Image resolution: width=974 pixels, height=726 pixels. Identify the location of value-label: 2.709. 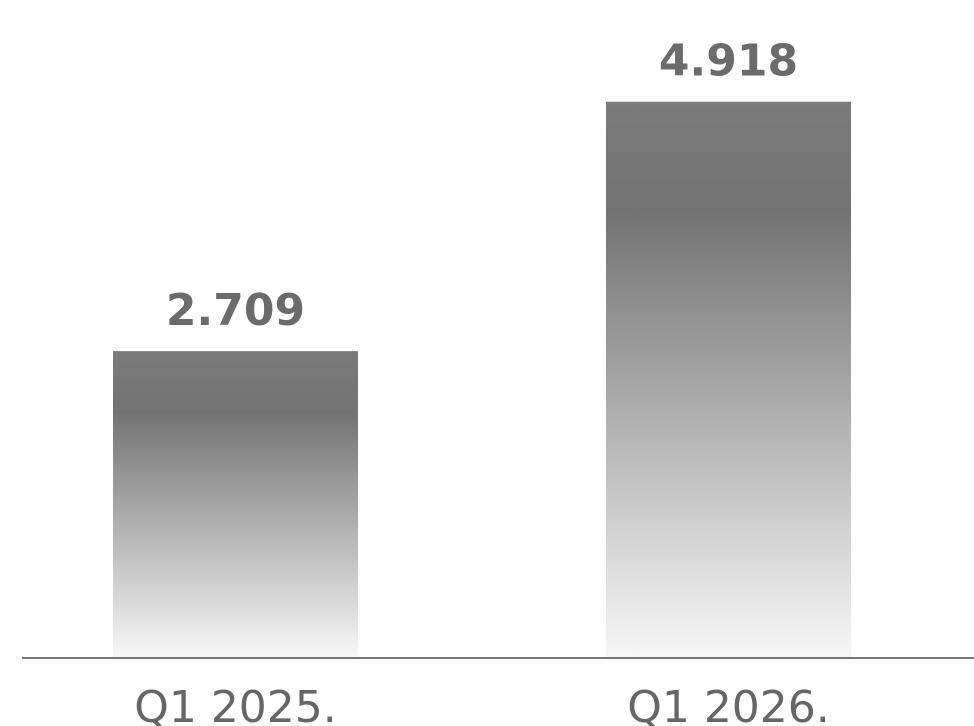
(235, 310).